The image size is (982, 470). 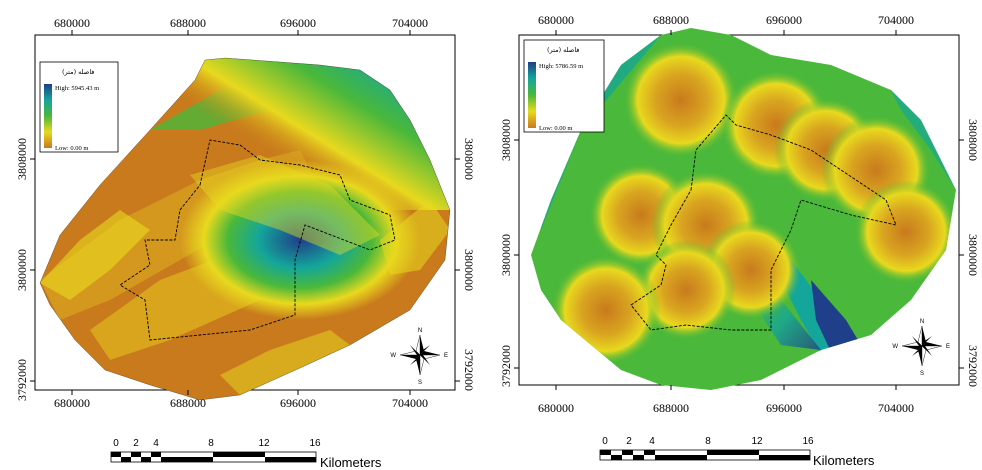 What do you see at coordinates (79, 107) in the screenshot?
I see `legend-left: فاصله (متر) High: 5945.43 m Low: 0.00 m` at bounding box center [79, 107].